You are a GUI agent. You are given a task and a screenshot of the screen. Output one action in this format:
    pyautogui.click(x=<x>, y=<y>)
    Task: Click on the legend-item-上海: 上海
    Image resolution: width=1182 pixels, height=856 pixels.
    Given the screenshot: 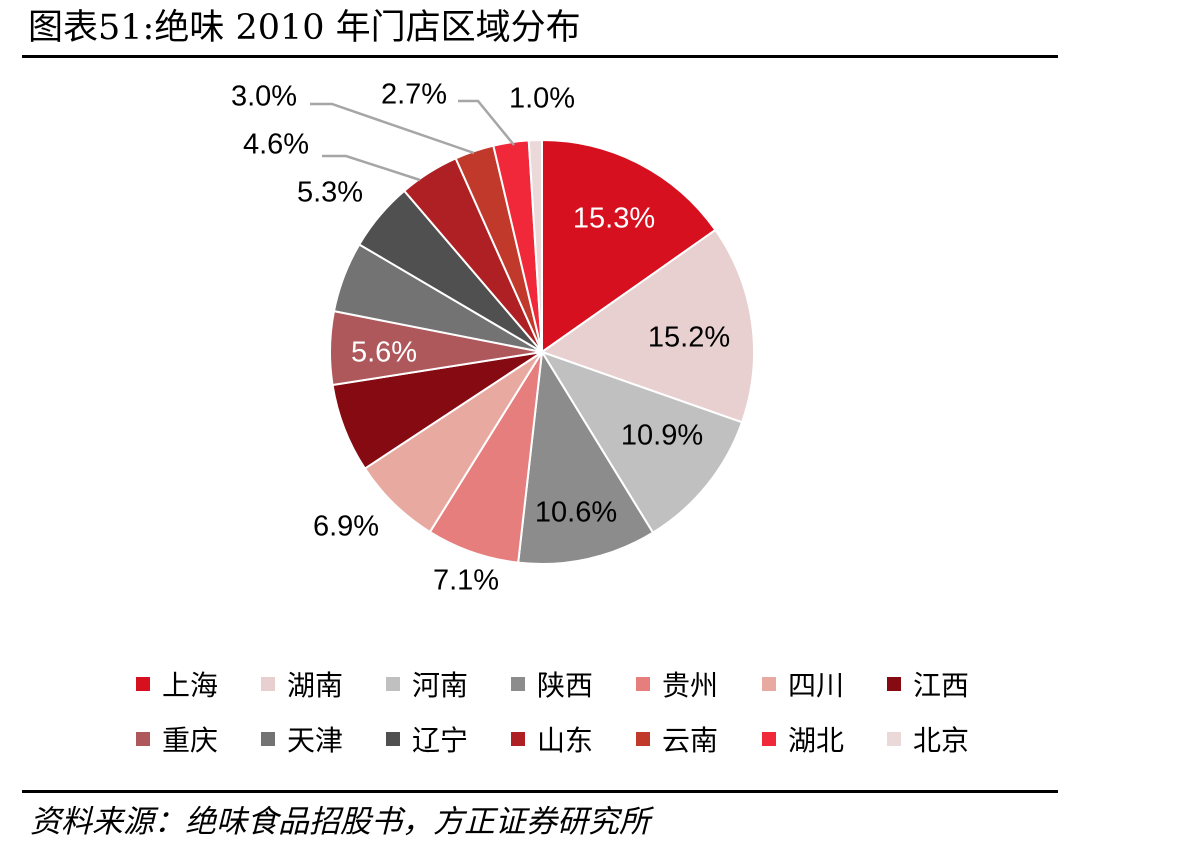 What is the action you would take?
    pyautogui.click(x=177, y=684)
    